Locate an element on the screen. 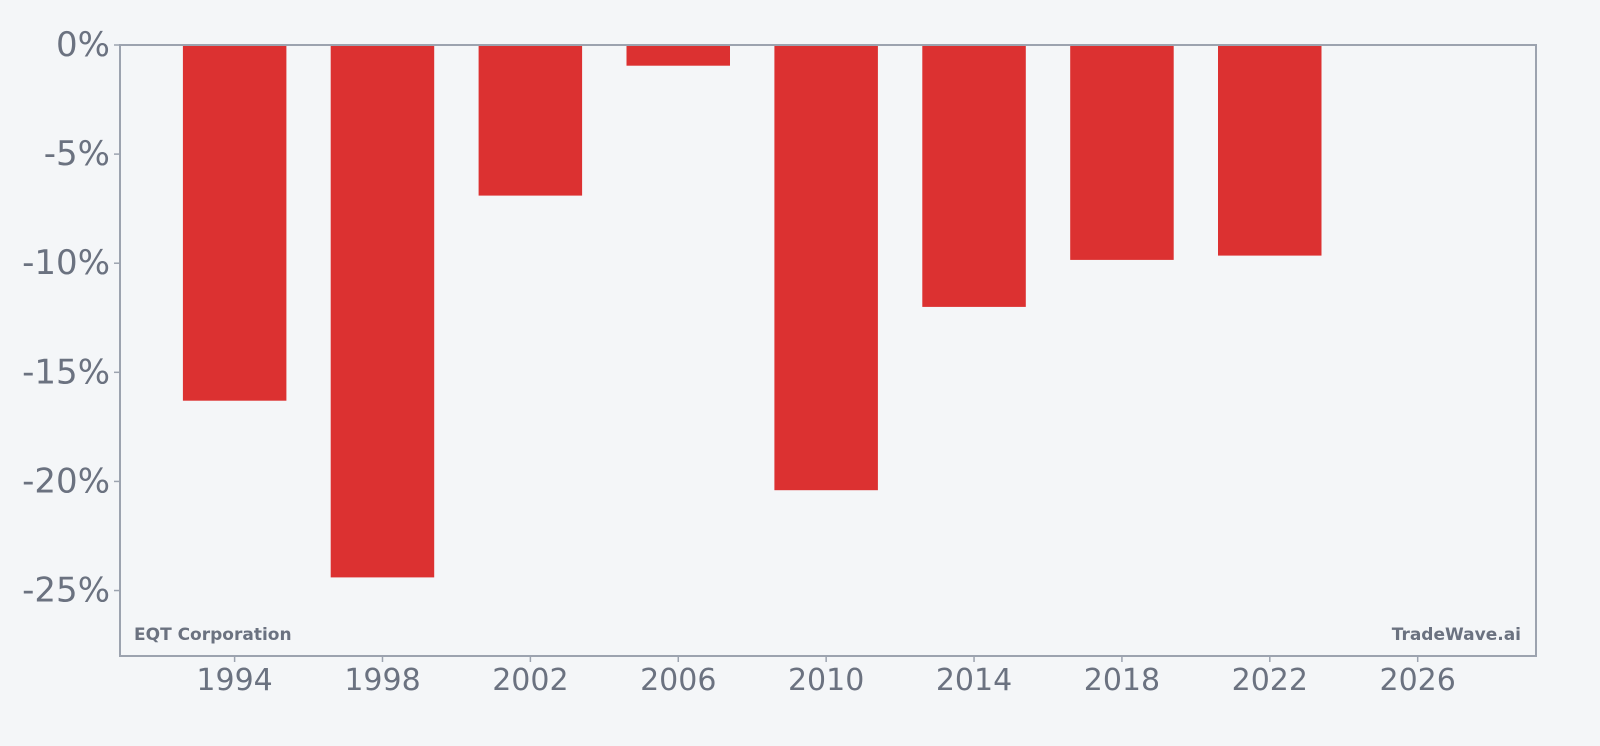  x-tick-label: 1998 is located at coordinates (382, 680).